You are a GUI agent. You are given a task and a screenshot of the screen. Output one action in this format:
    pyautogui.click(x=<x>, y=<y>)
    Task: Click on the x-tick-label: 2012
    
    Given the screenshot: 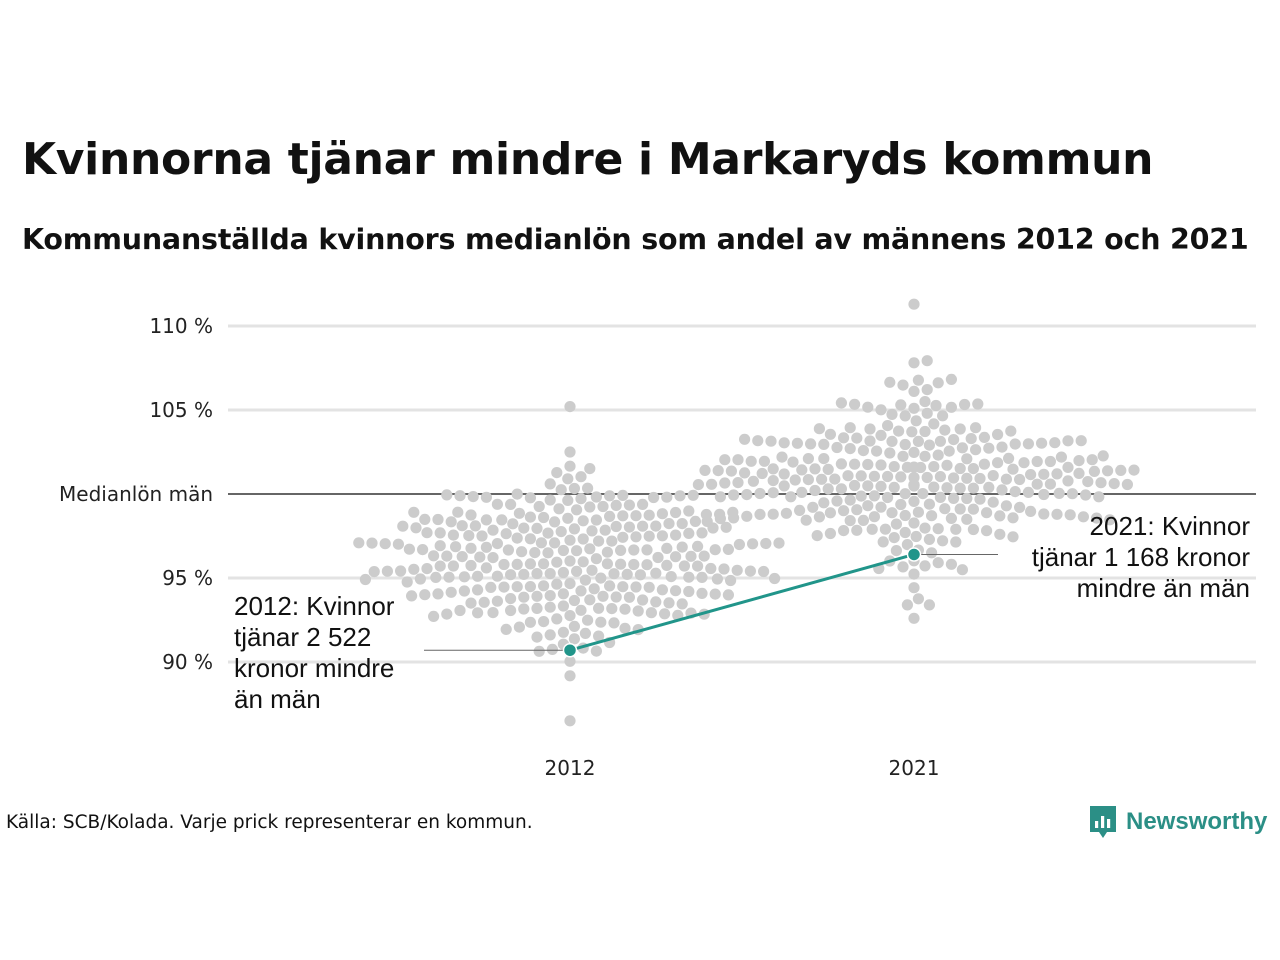 What is the action you would take?
    pyautogui.click(x=570, y=768)
    